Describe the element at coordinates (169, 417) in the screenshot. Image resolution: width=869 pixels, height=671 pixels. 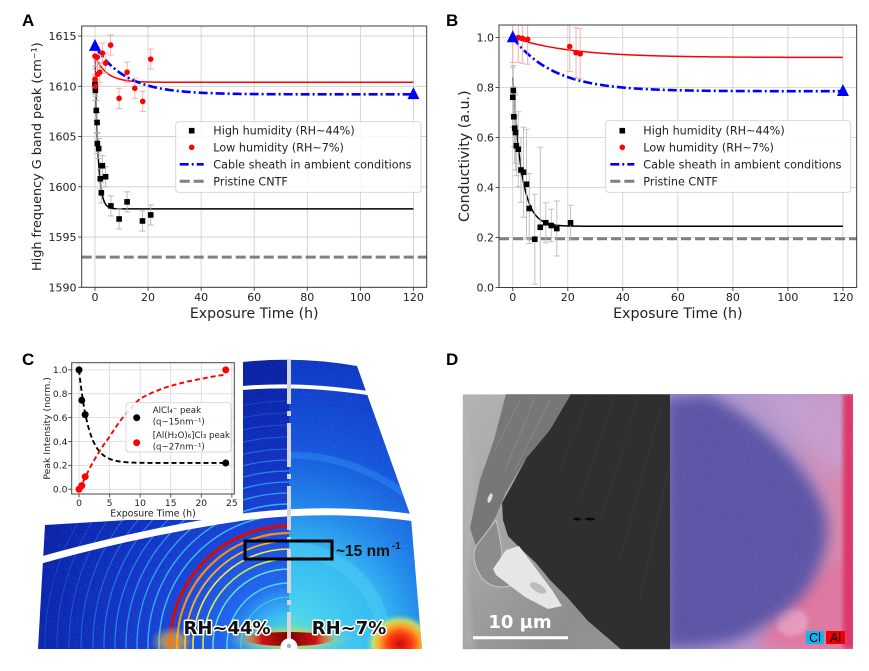
I see `legend-item-alcl-peak-q-15nm: AlCl₄⁻ peak (q~15nm⁻¹)` at that location.